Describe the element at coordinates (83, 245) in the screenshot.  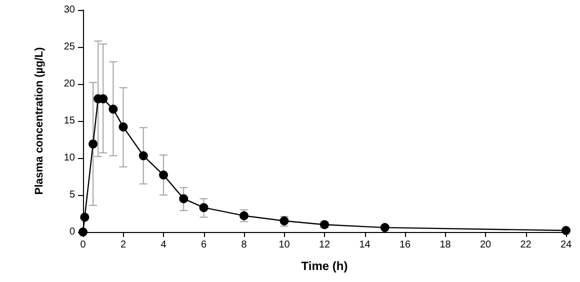
I see `x-tick-label: 0` at that location.